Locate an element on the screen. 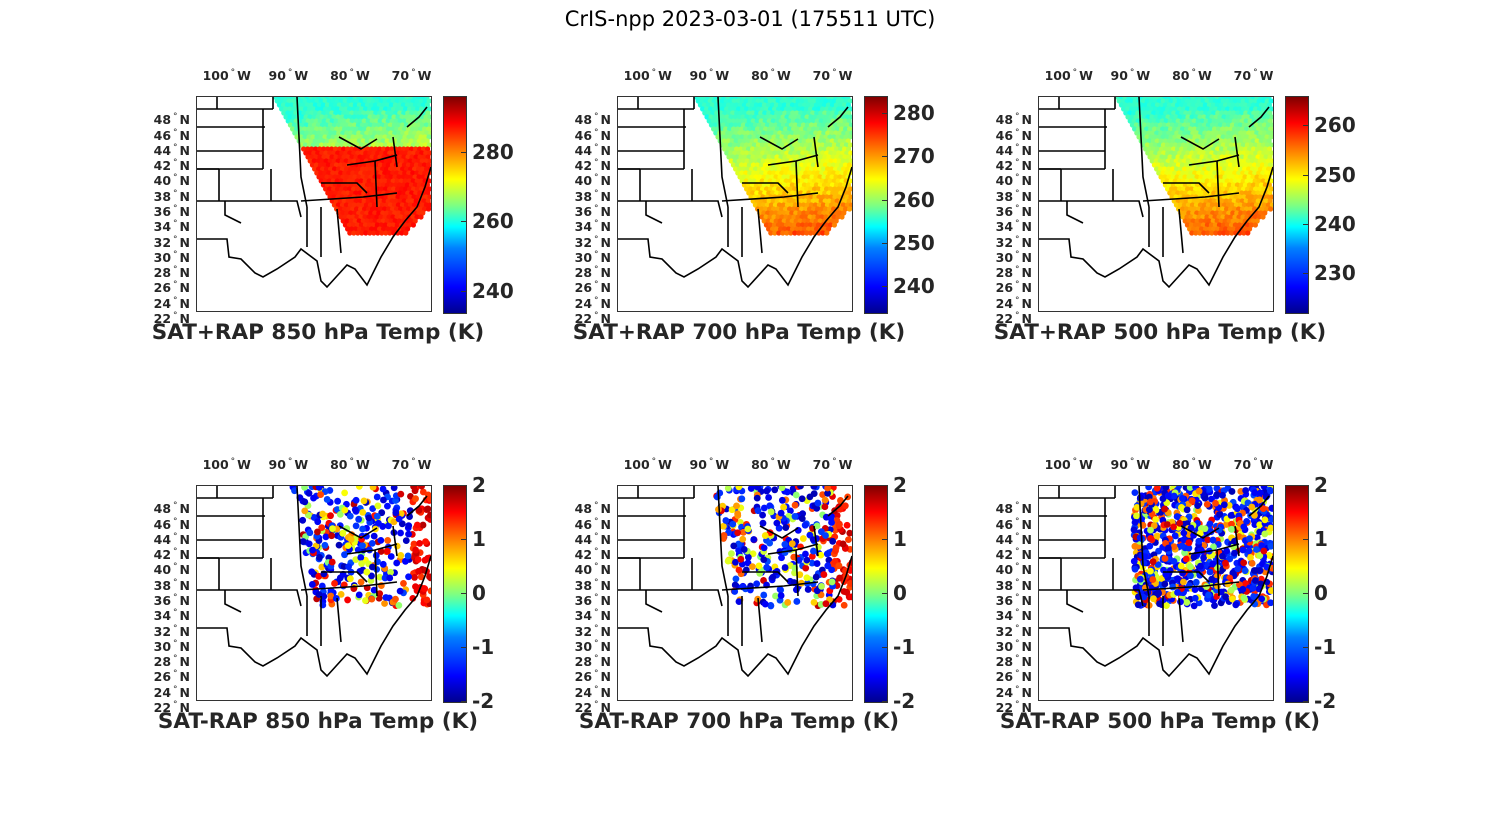 Image resolution: width=1500 pixels, height=825 pixels. degree-symbol: ° is located at coordinates (596, 178).